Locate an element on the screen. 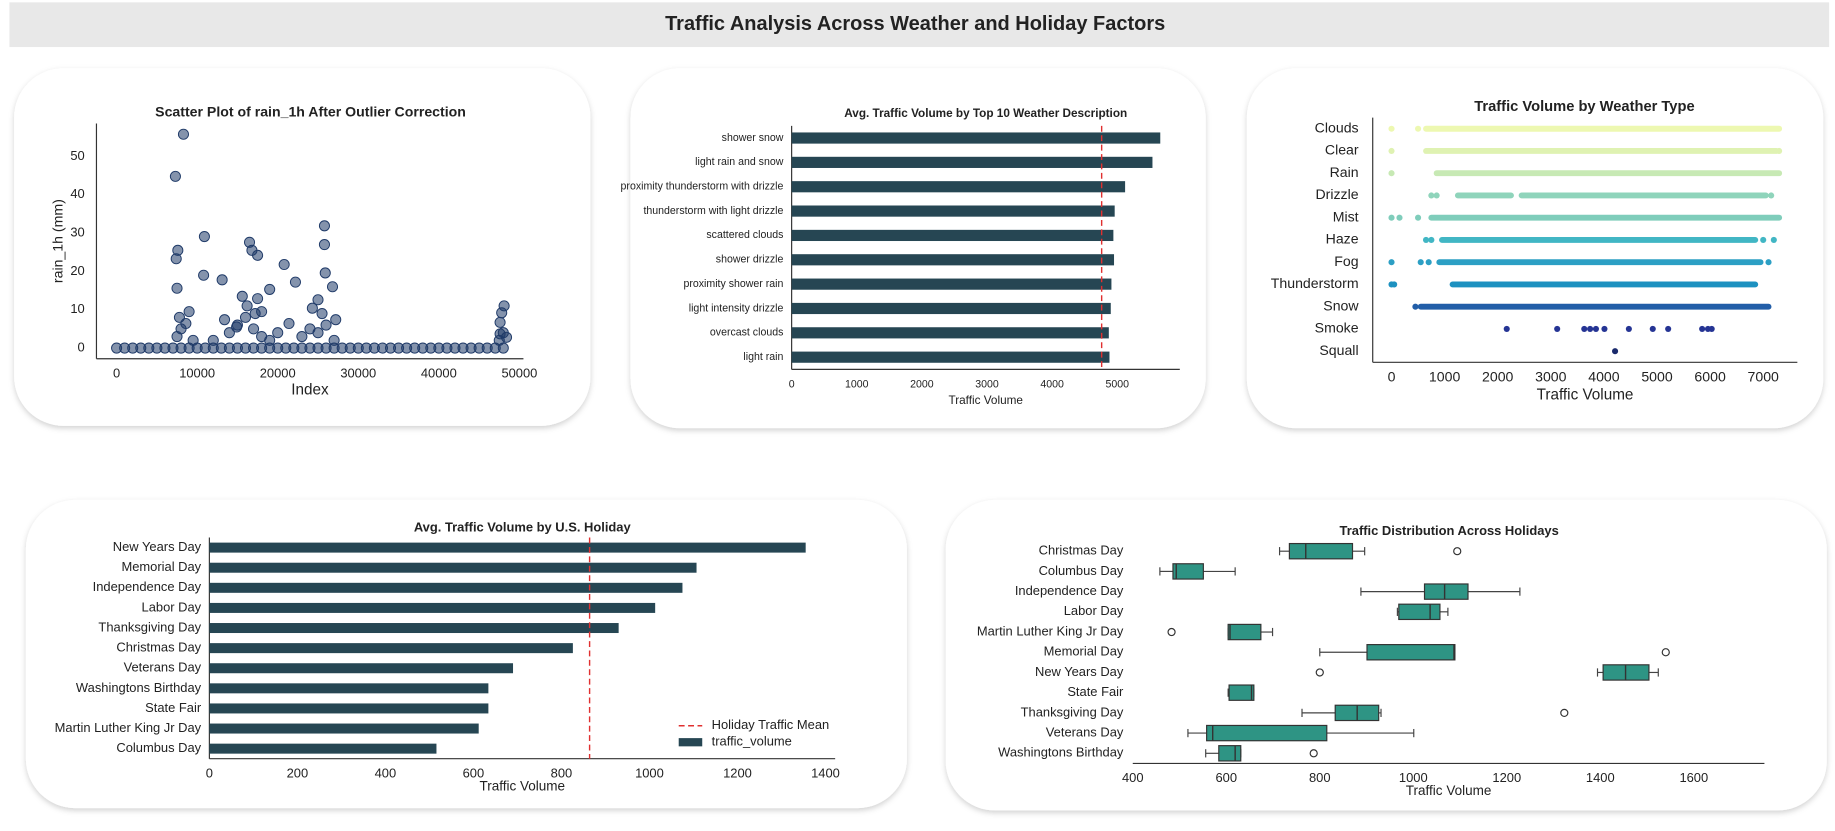 The width and height of the screenshot is (1835, 831). x-tick-label: 7000 is located at coordinates (1764, 376).